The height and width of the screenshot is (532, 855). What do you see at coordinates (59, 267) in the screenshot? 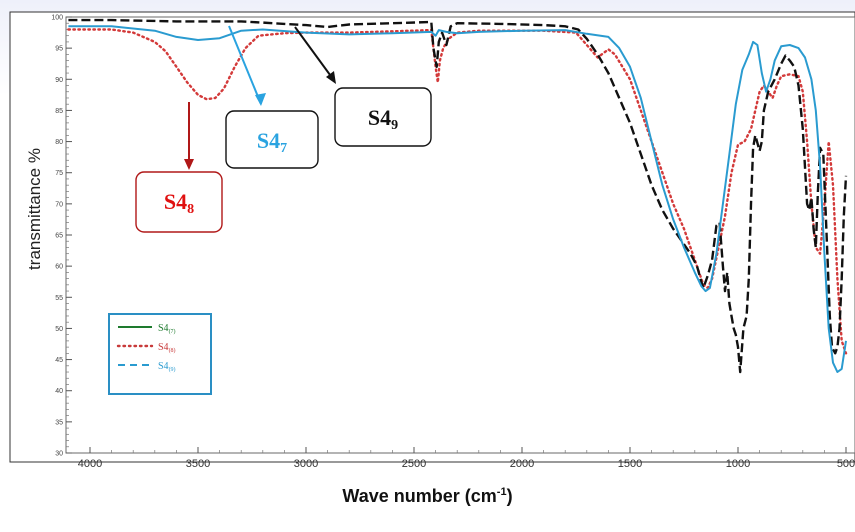
I see `y-tick-label: 60` at bounding box center [59, 267].